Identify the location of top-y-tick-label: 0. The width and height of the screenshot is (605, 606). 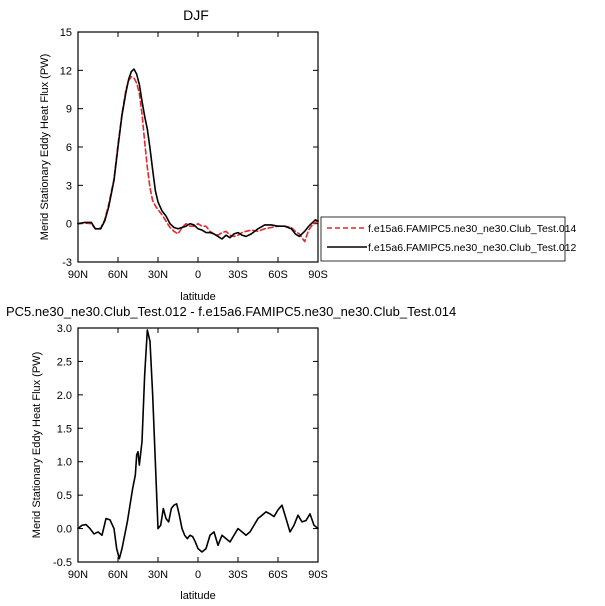
(69, 225).